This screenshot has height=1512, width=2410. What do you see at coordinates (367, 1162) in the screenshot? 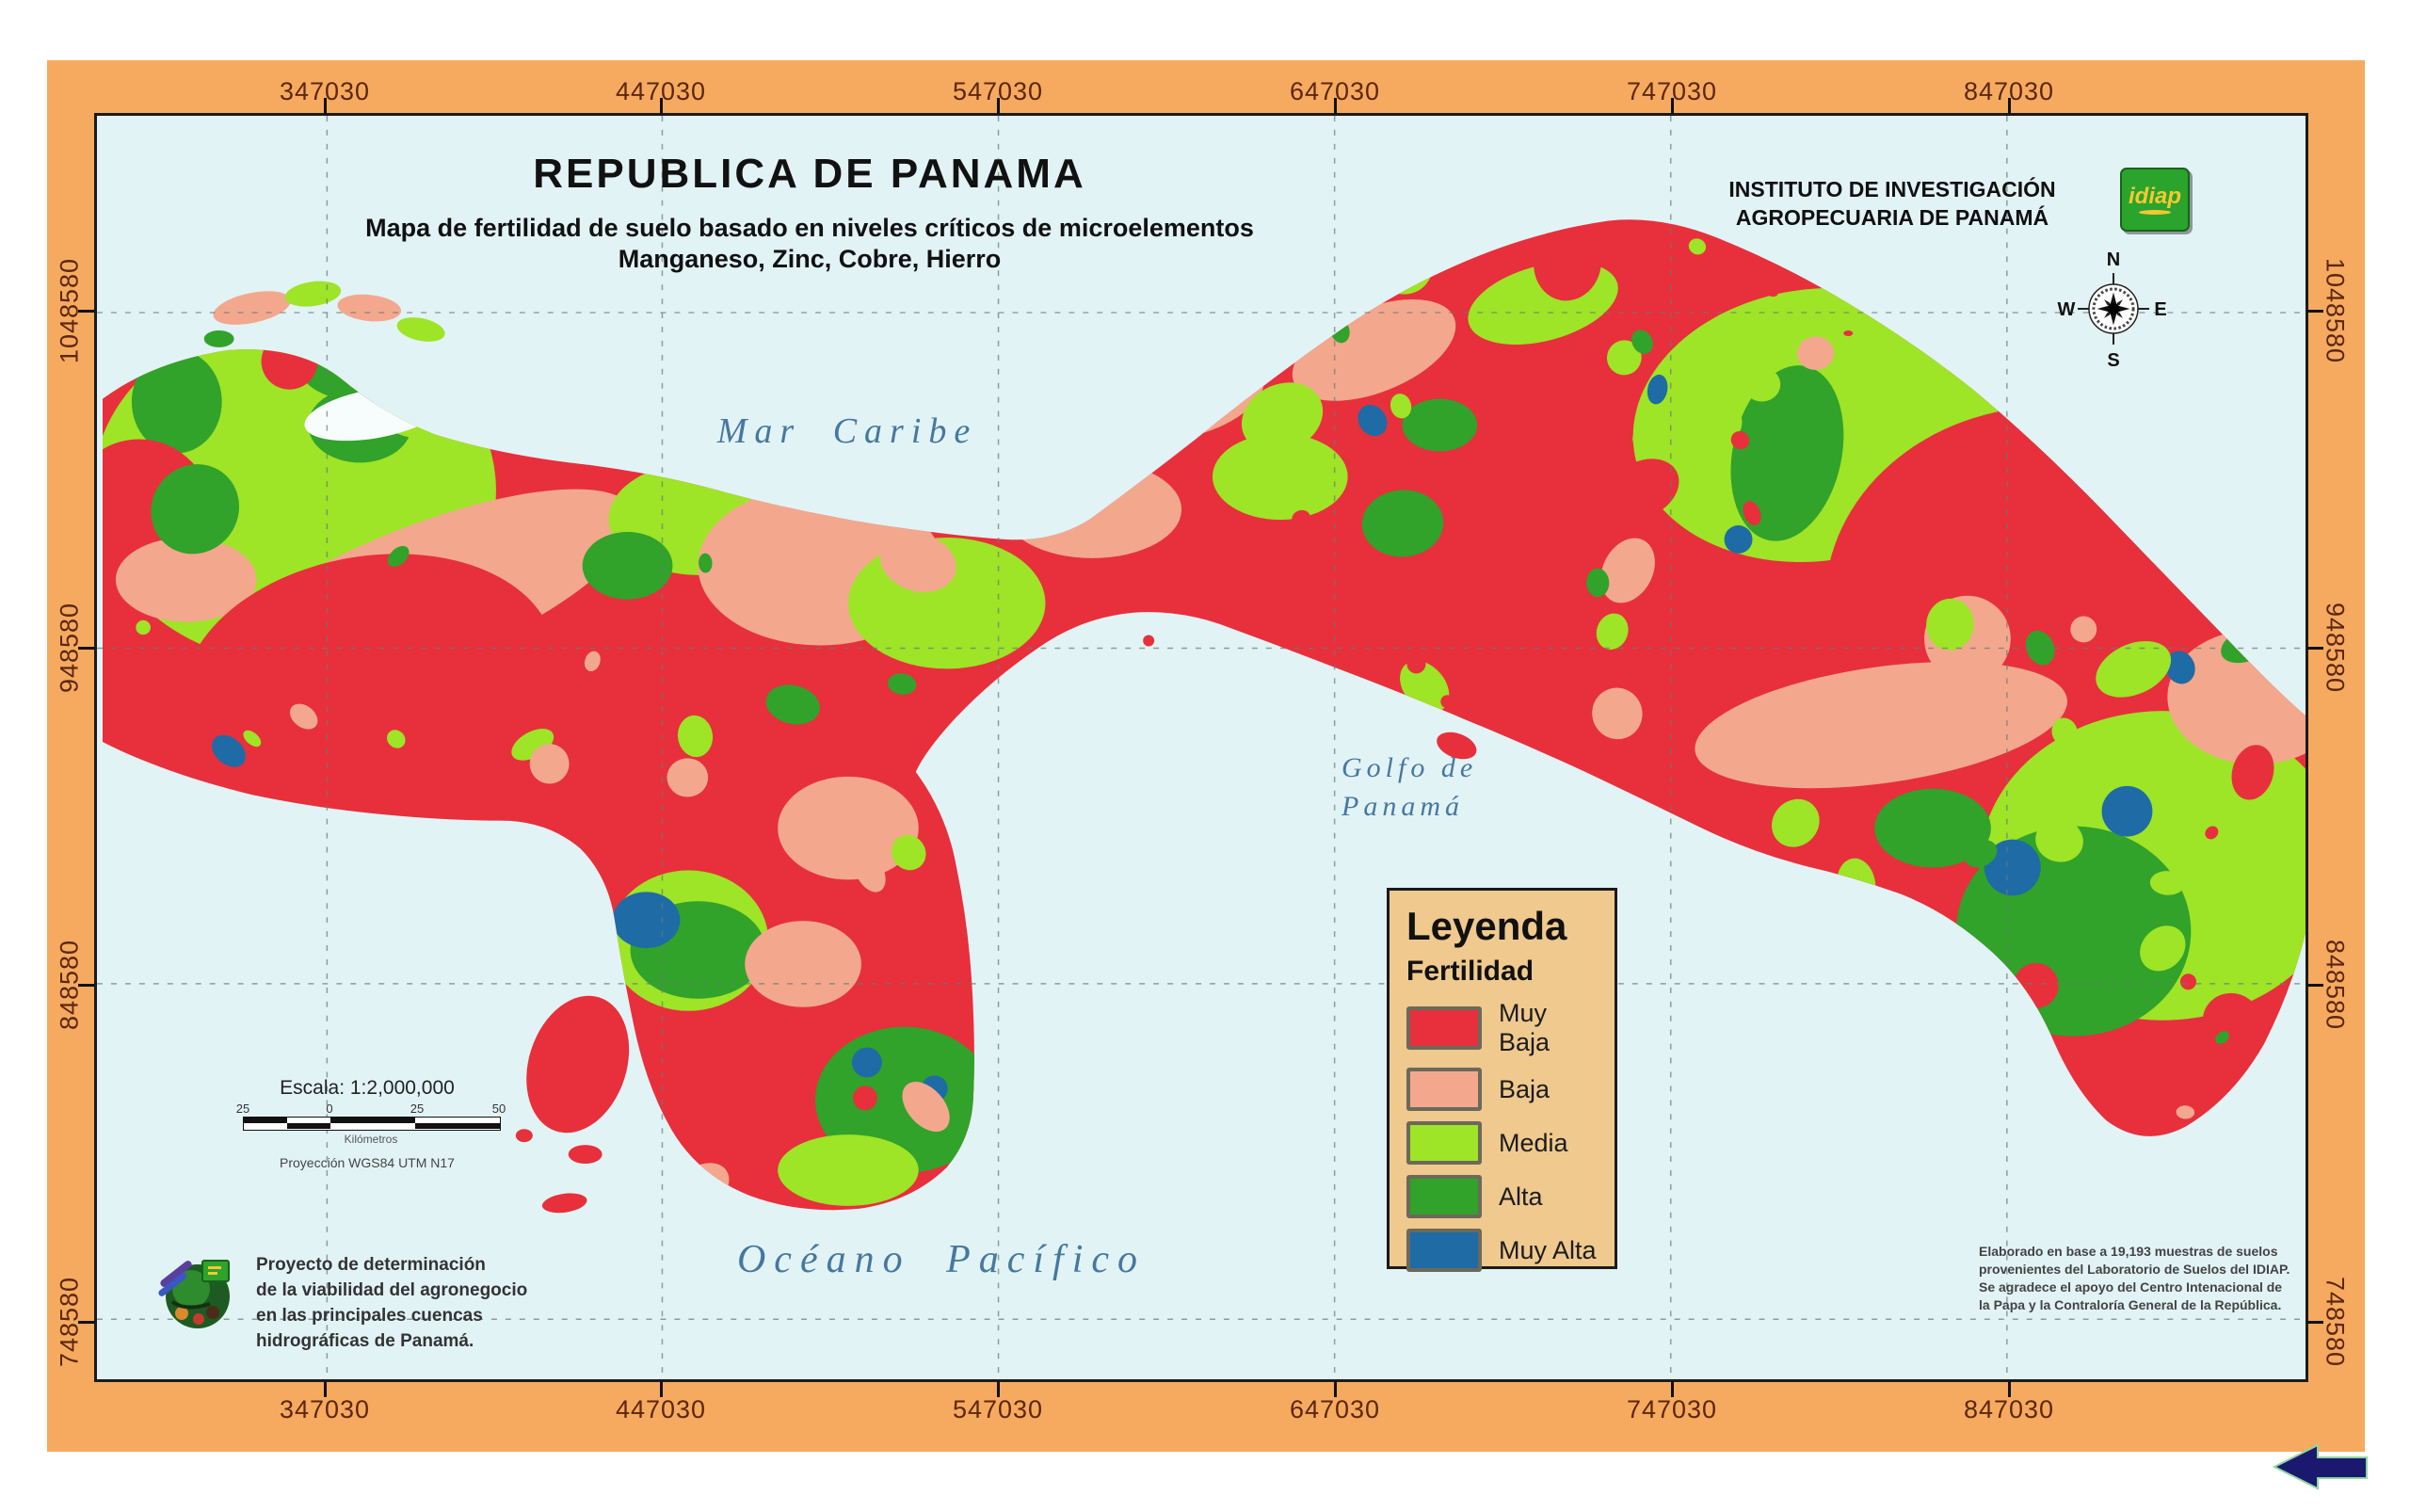
I see `projection-label: Proyección WGS84 UTM N17` at bounding box center [367, 1162].